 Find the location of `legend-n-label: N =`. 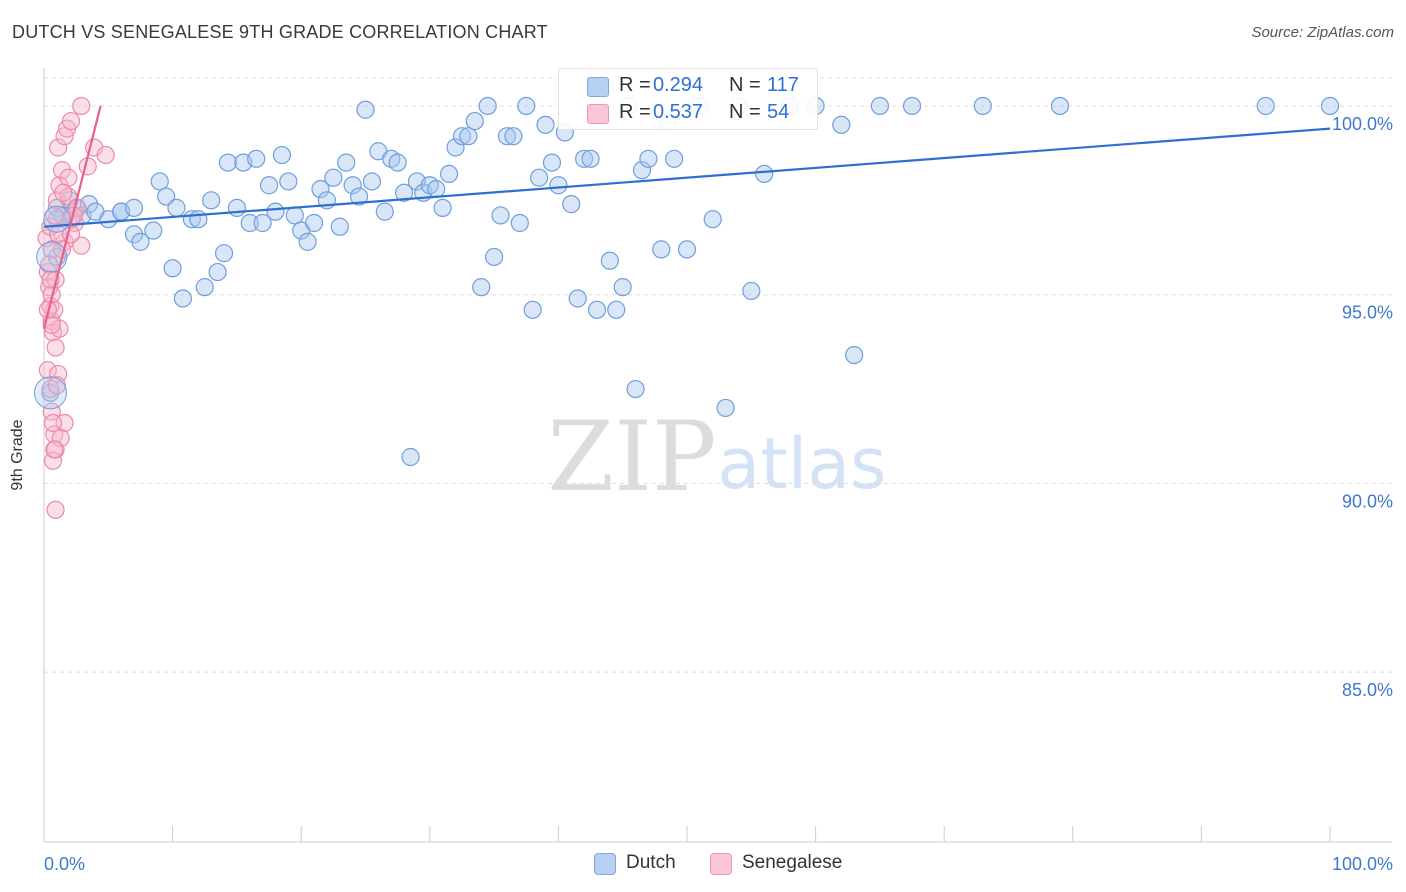

legend-n-label: N = is located at coordinates (745, 85).